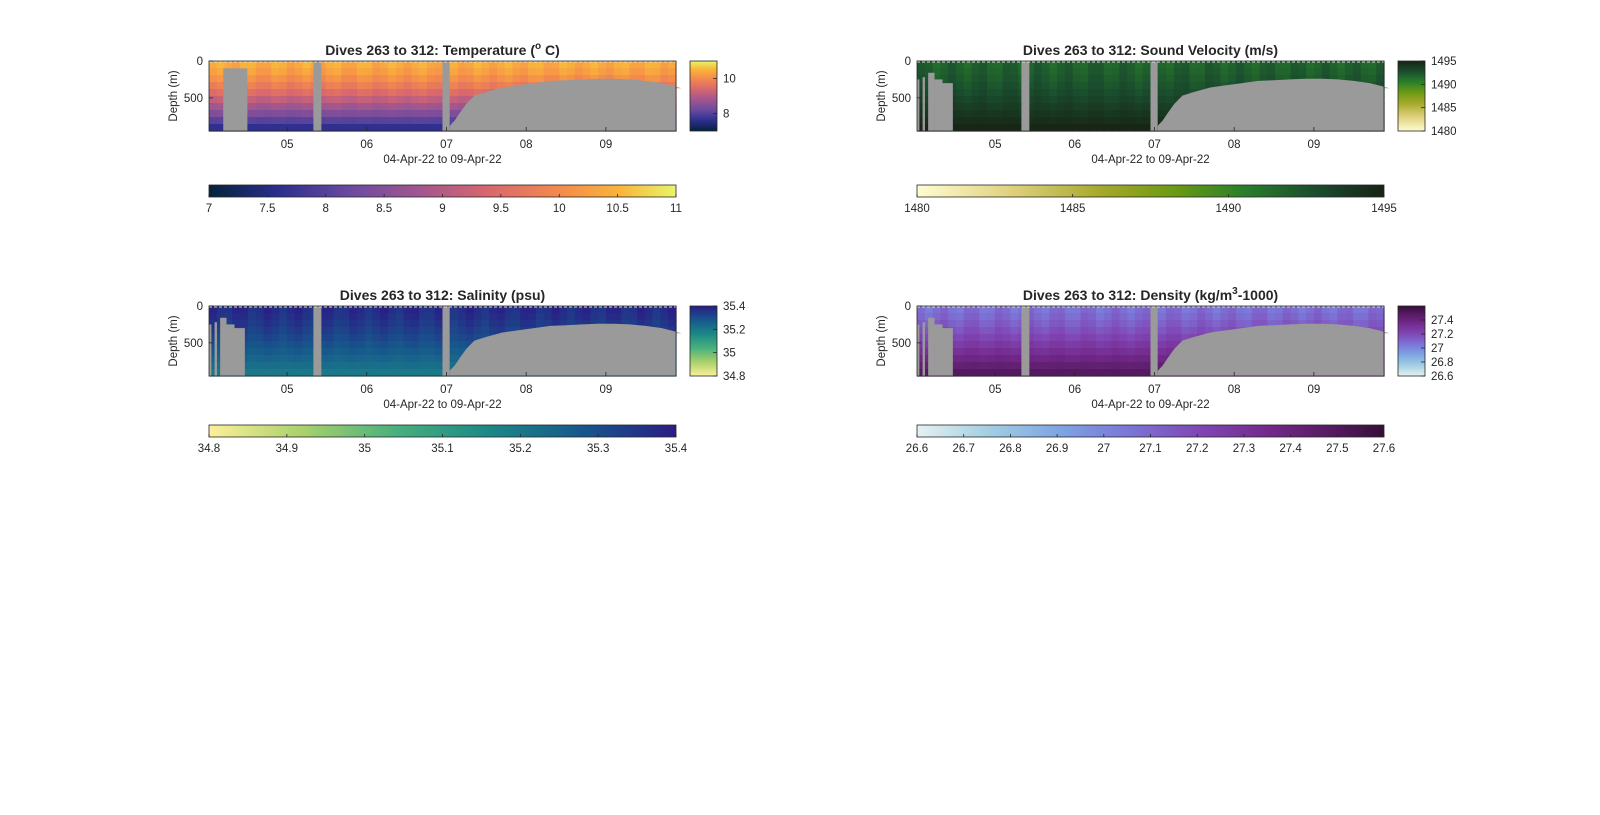 This screenshot has width=1600, height=815. What do you see at coordinates (1229, 209) in the screenshot?
I see `horizontal-colorbar-label: 1490` at bounding box center [1229, 209].